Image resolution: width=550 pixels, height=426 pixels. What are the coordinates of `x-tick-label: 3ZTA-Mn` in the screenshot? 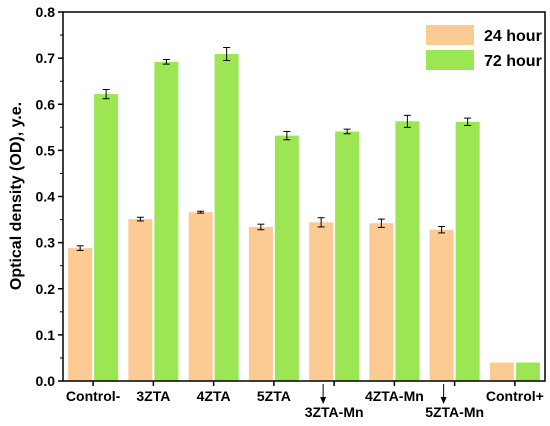 It's located at (334, 412).